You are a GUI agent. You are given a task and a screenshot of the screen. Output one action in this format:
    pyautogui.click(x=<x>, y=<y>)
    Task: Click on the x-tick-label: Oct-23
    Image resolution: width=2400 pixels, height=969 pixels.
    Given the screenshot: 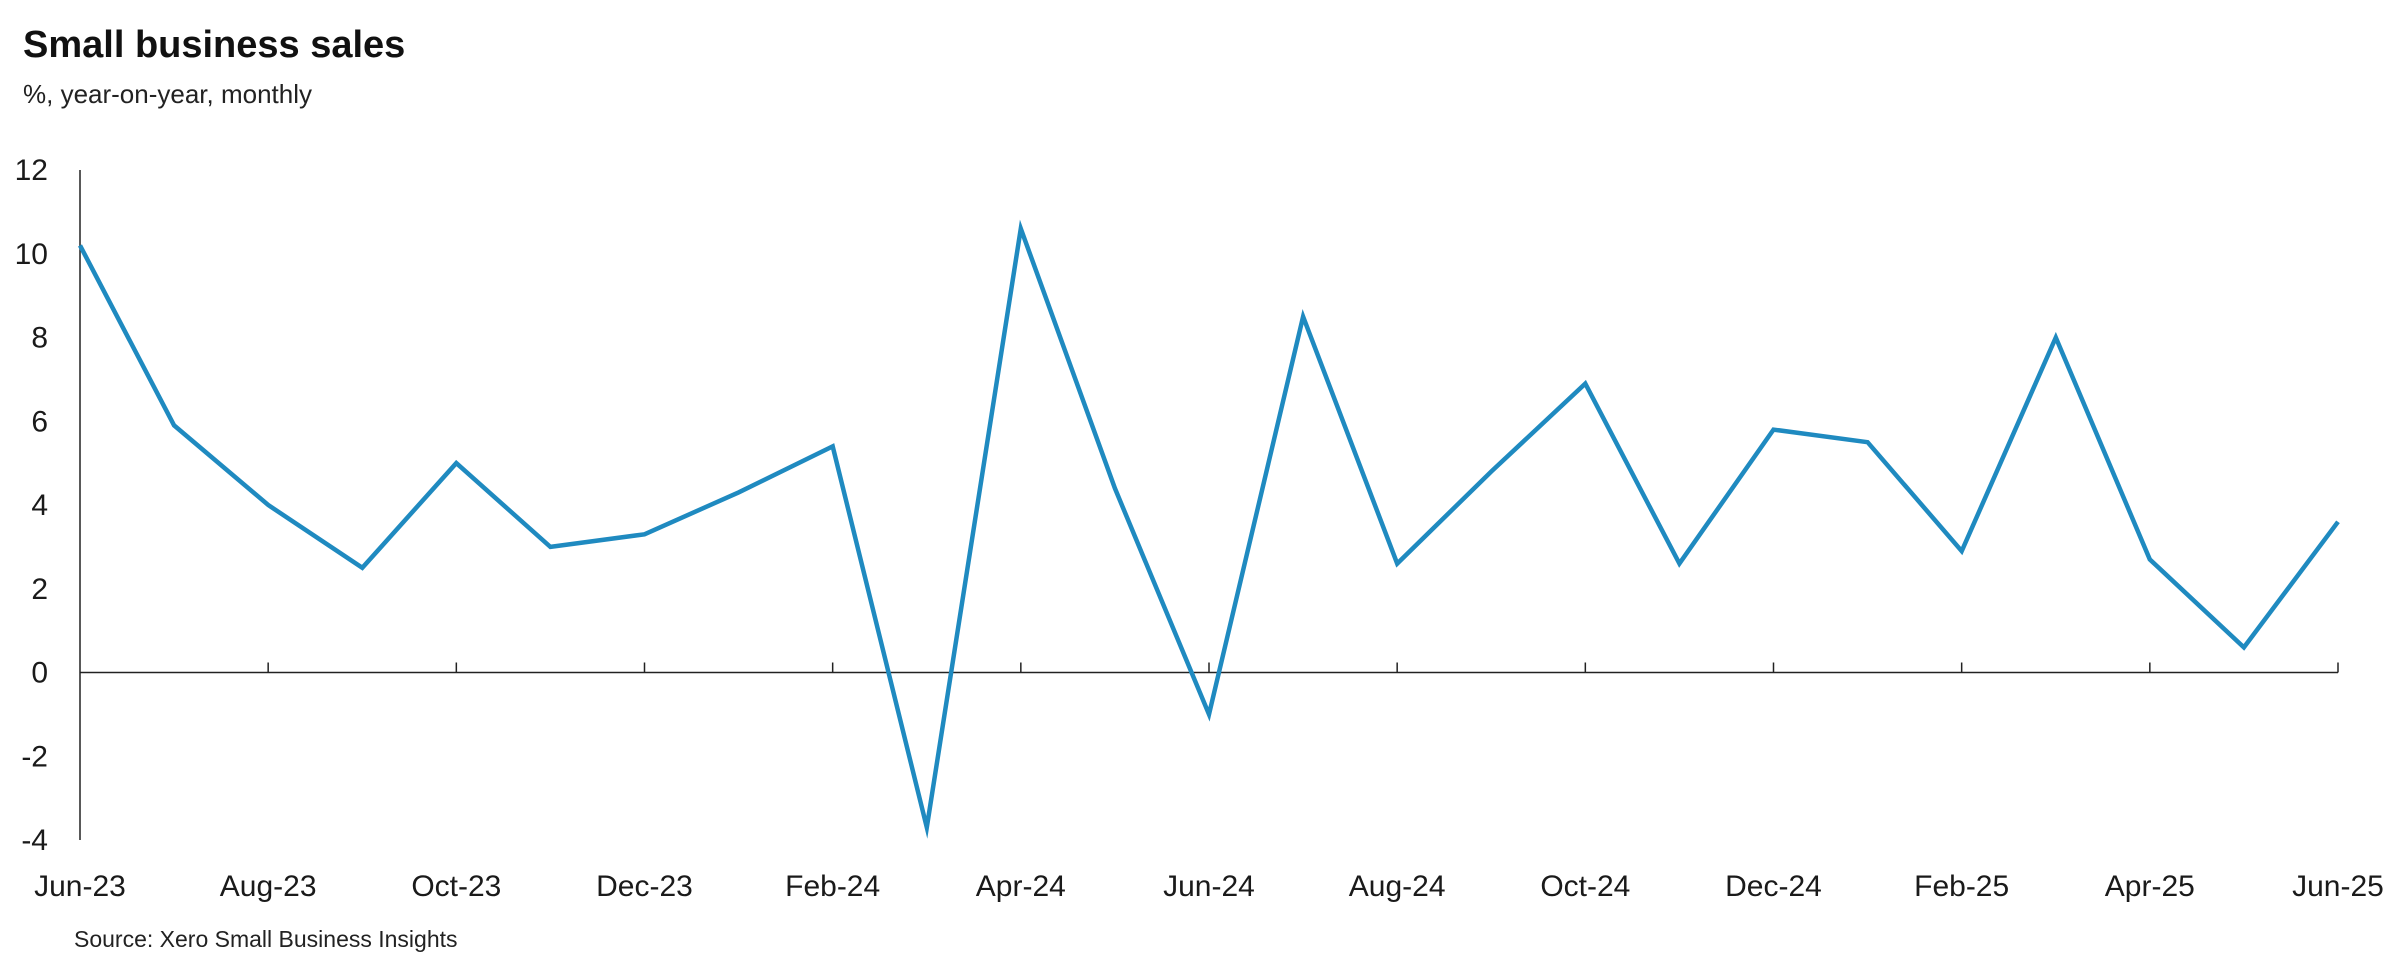 What is the action you would take?
    pyautogui.click(x=456, y=886)
    